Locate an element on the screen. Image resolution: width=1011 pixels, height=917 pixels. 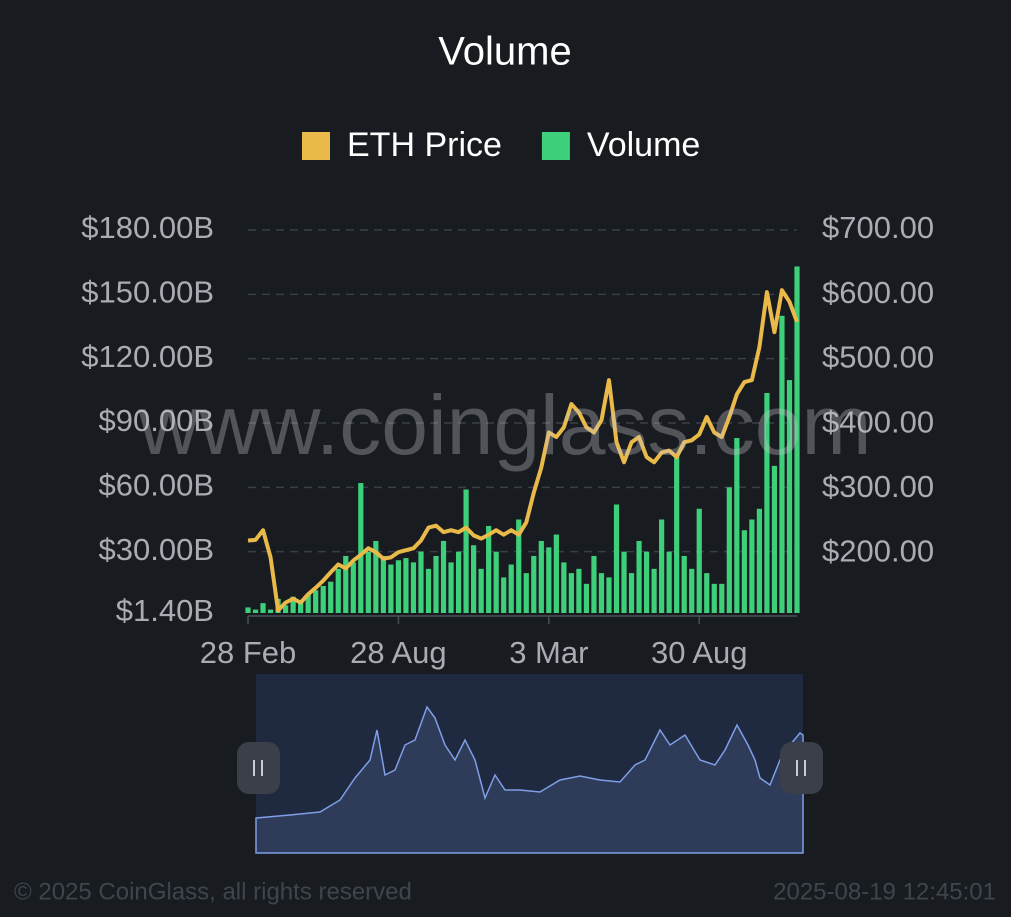
x-tick-label: 28 Aug is located at coordinates (398, 652).